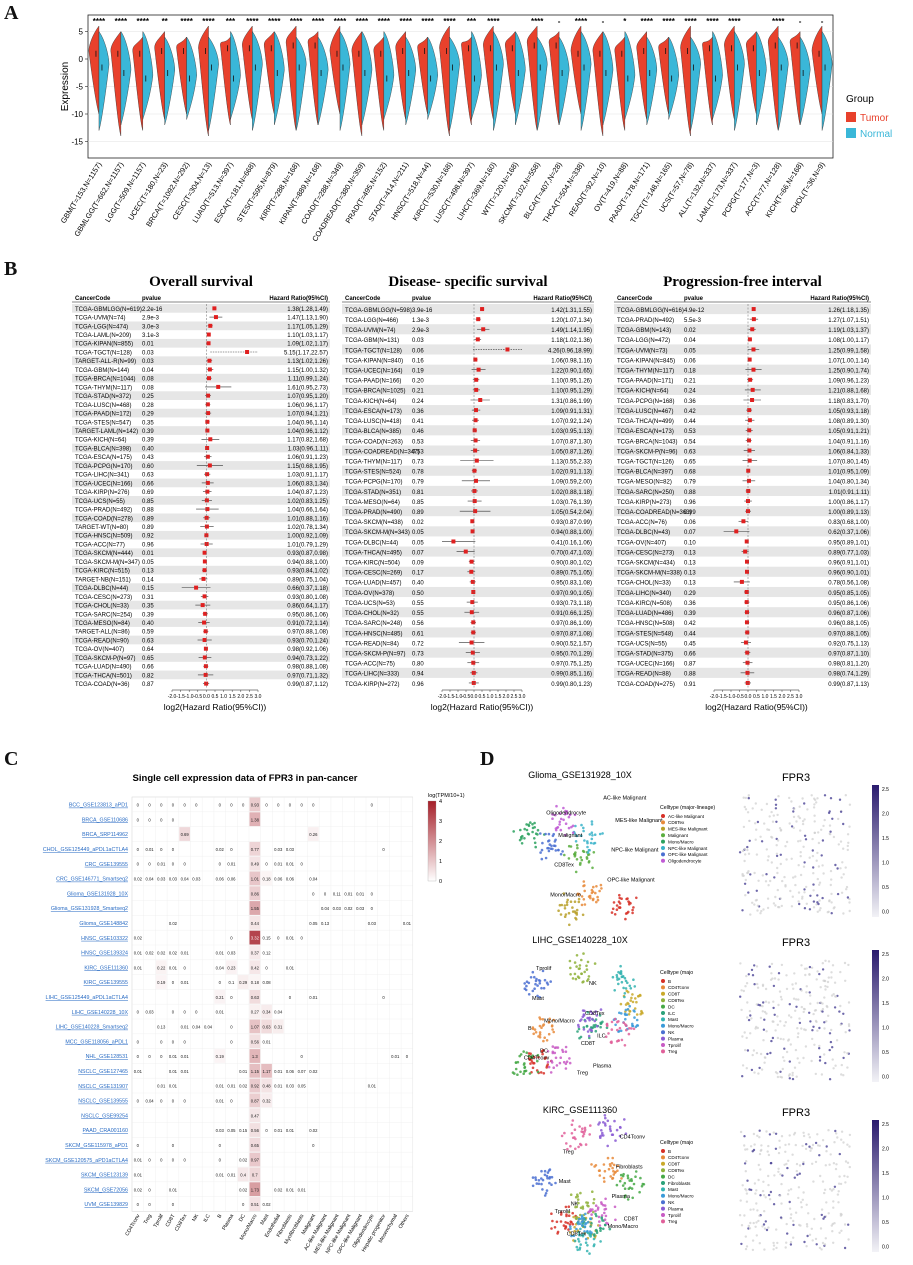 The height and width of the screenshot is (1265, 913). I want to click on p-value: 0.29, so click(148, 415).